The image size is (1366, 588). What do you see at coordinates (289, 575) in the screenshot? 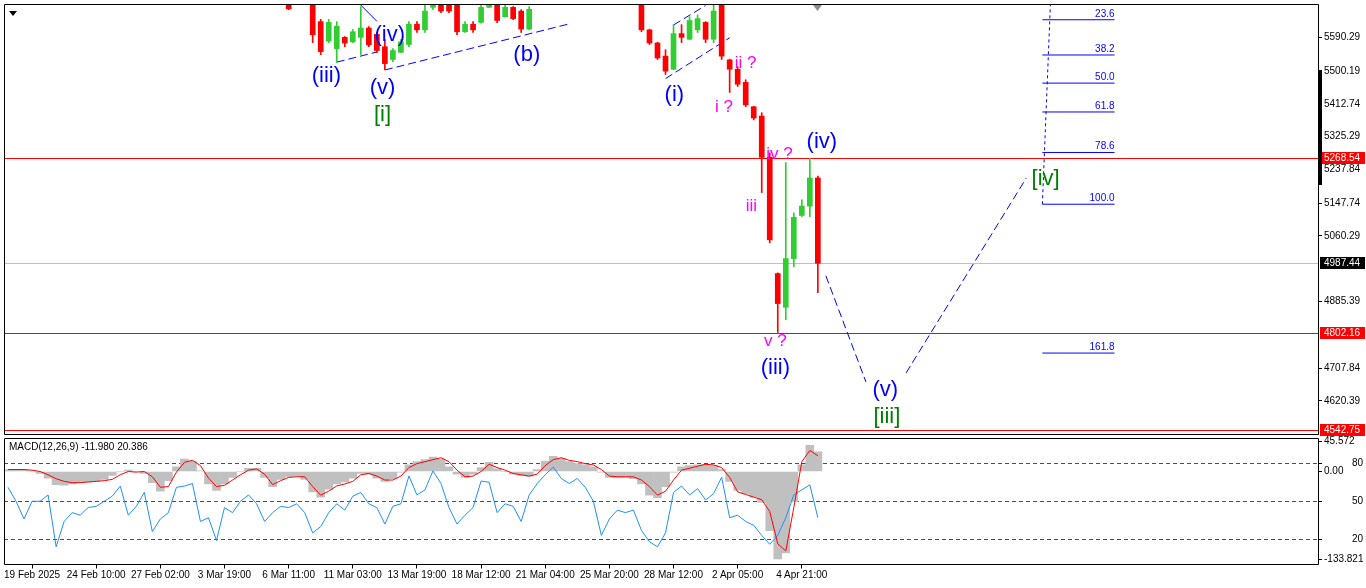
I see `x-tick-label: 6 Mar 11:00` at bounding box center [289, 575].